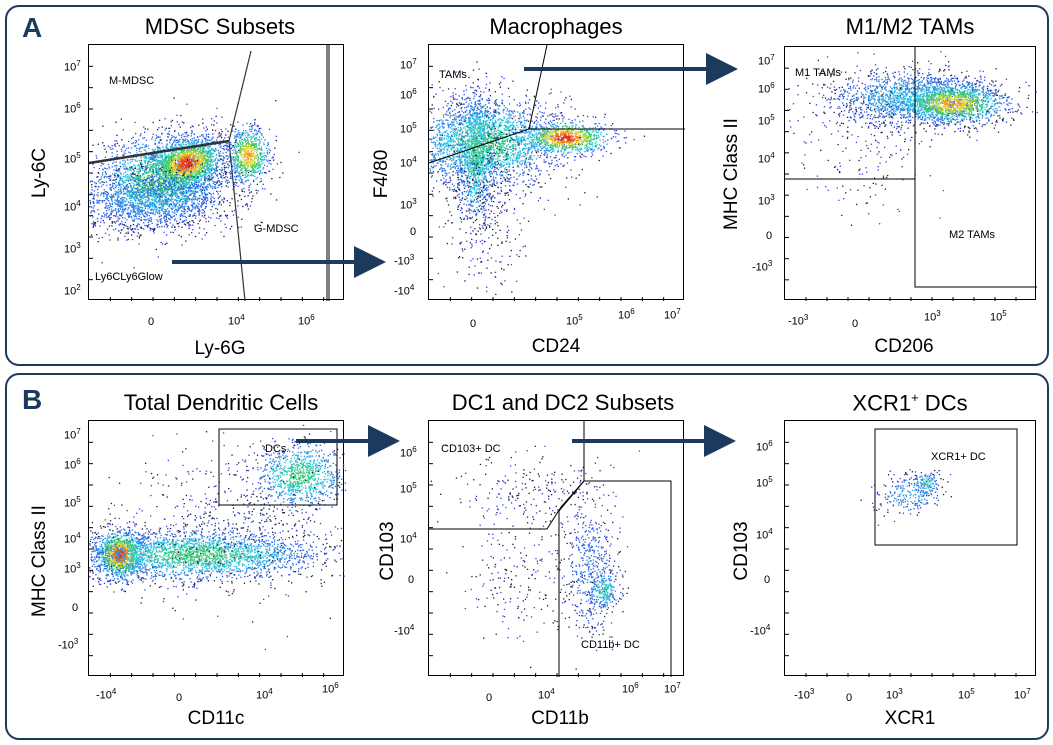  What do you see at coordinates (818, 73) in the screenshot?
I see `gate-label: M1 TAMs` at bounding box center [818, 73].